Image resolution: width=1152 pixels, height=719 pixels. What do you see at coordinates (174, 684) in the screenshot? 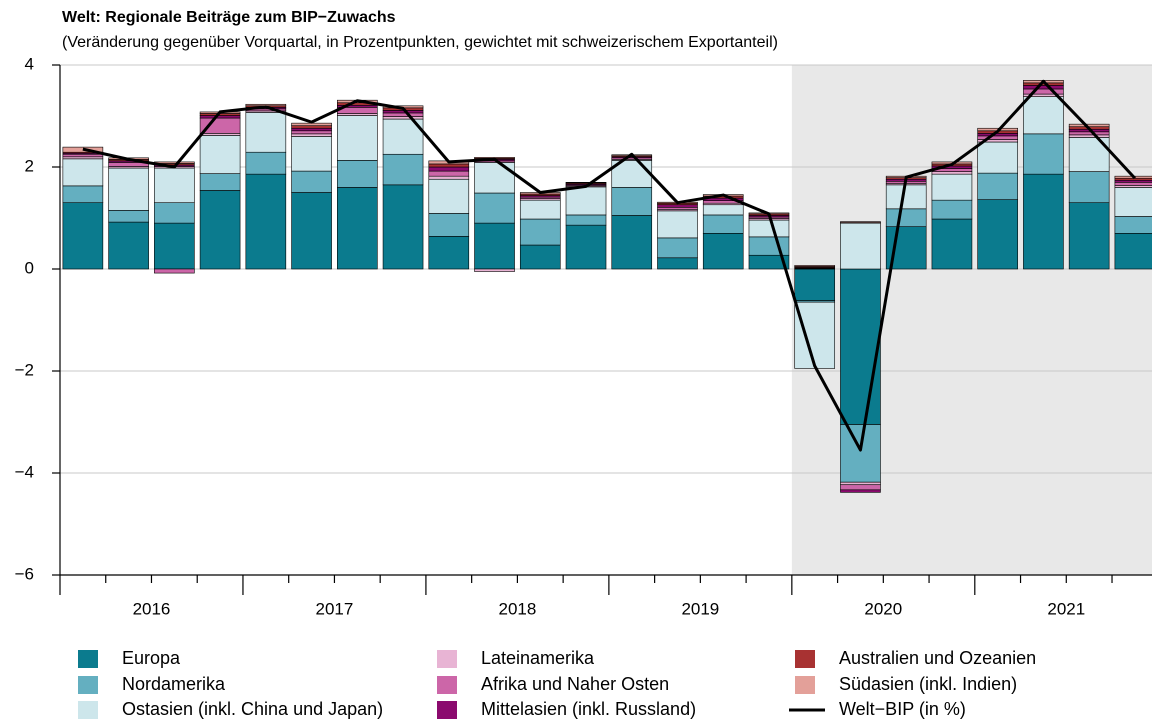
I see `legend-label: Nordamerika` at bounding box center [174, 684].